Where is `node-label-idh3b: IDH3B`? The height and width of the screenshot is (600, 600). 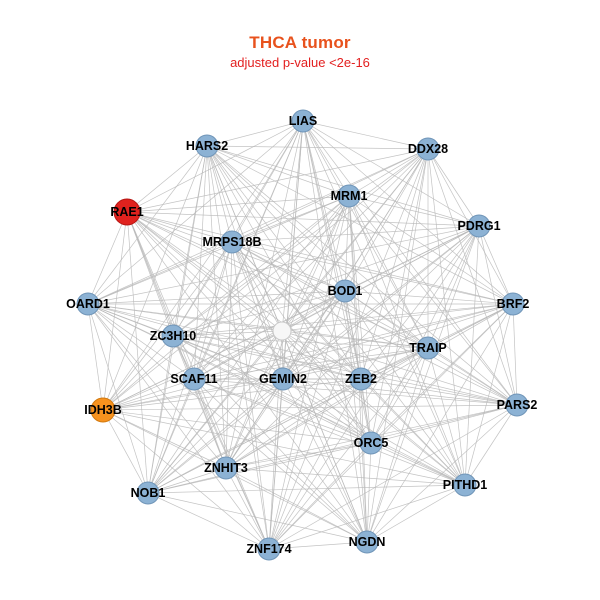 node-label-idh3b: IDH3B is located at coordinates (103, 410).